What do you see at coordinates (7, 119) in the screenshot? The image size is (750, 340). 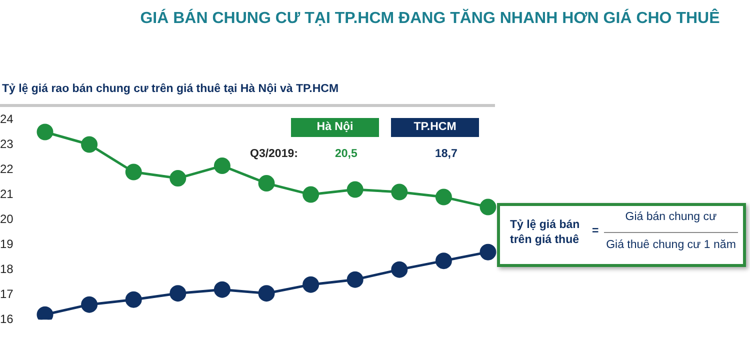 I see `y-tick-label: 24` at bounding box center [7, 119].